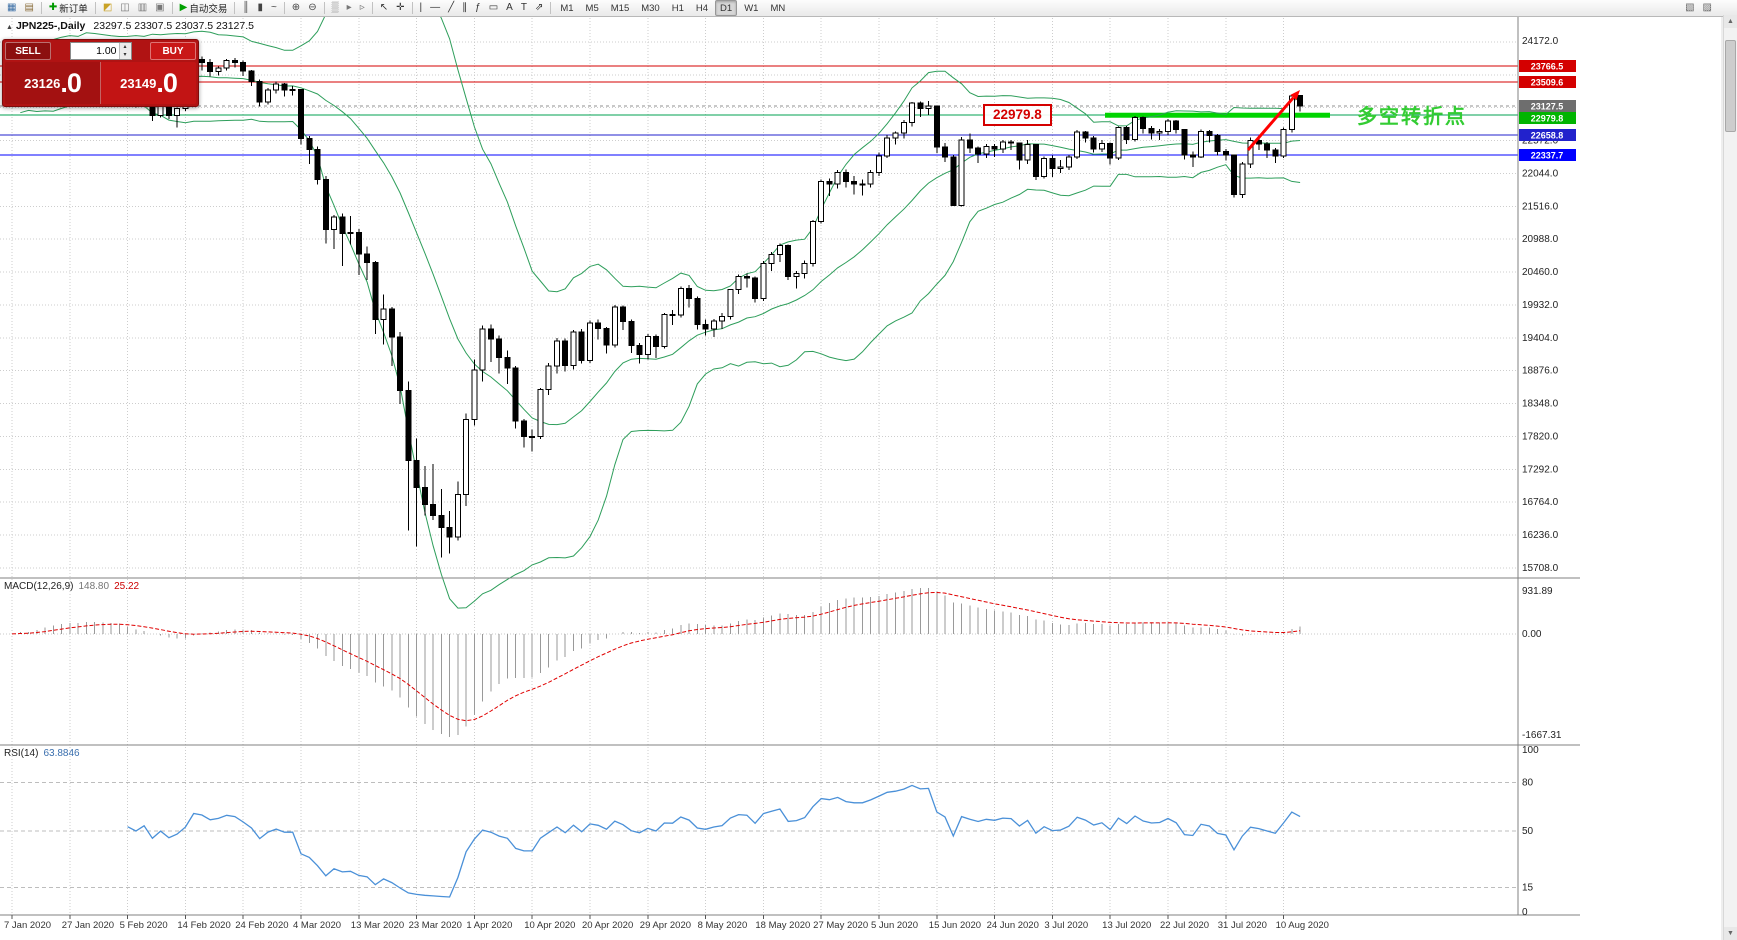  I want to click on scrollbar-track, so click(1730, 477).